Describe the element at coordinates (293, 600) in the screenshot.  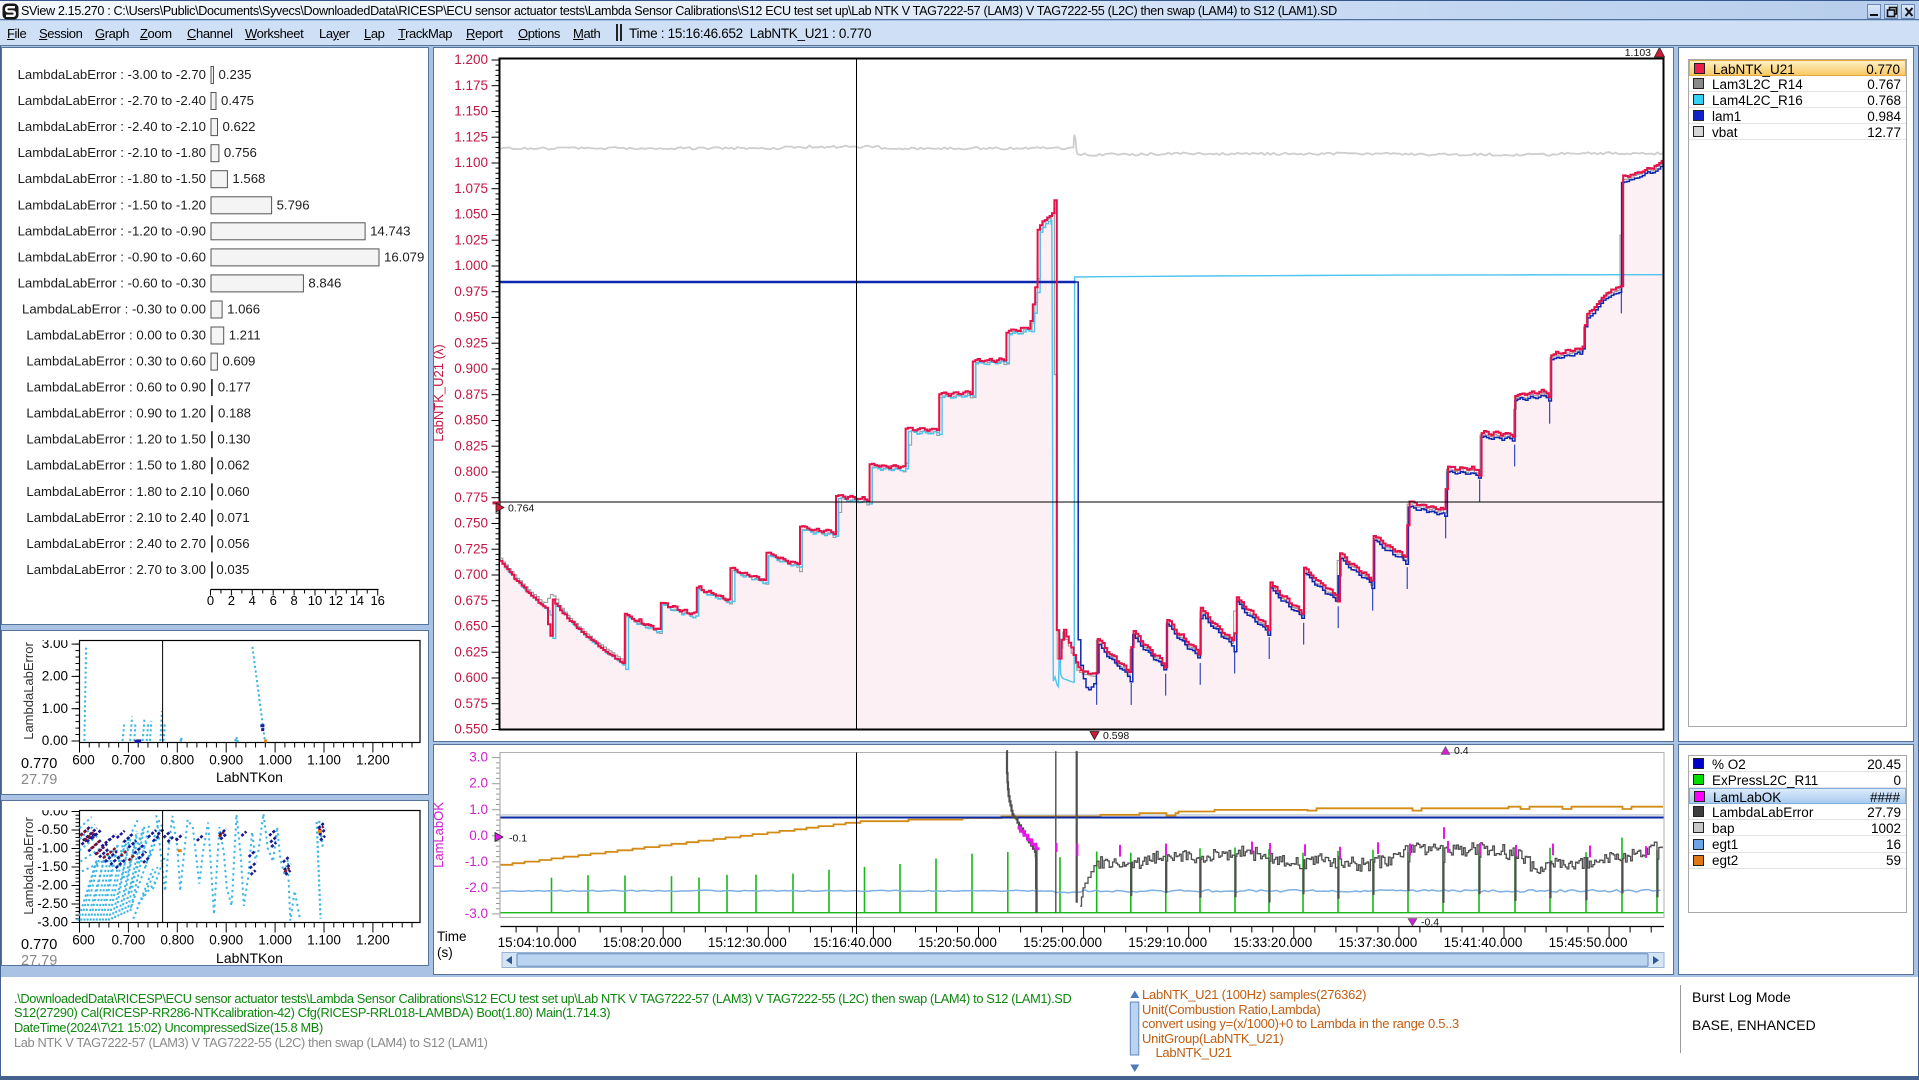
I see `svg-text: 8` at that location.